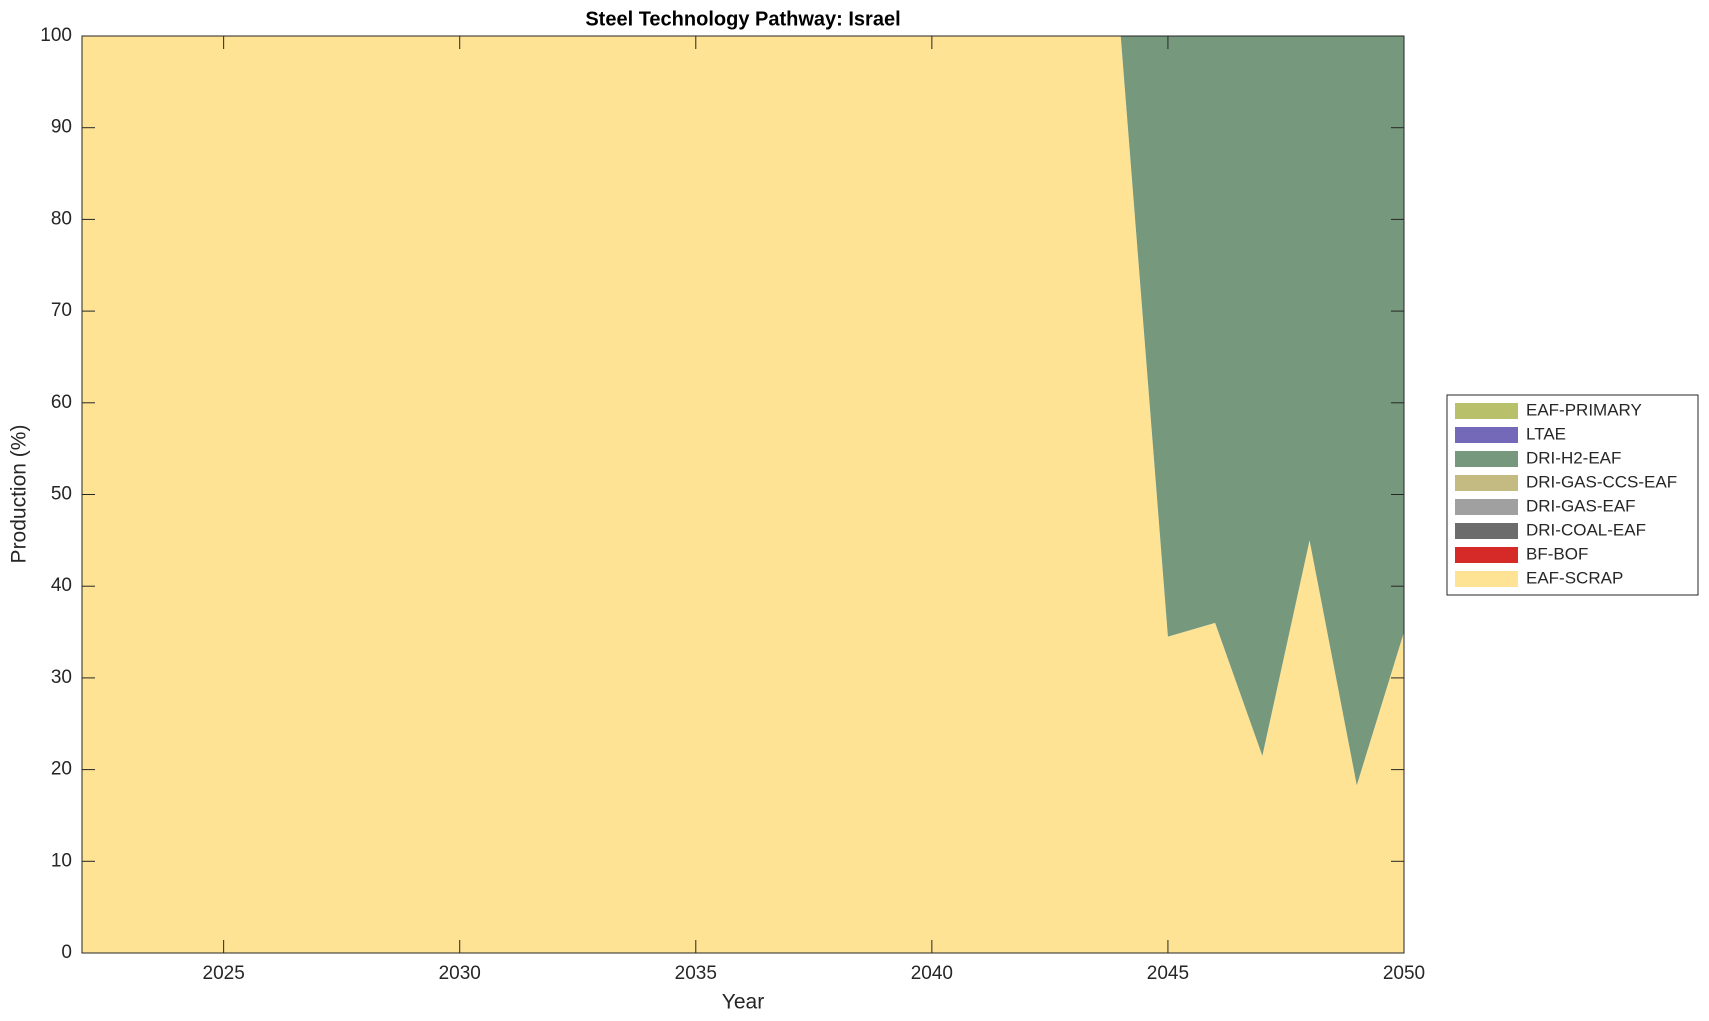 The image size is (1709, 1021). I want to click on x-tick-label: 2035, so click(696, 973).